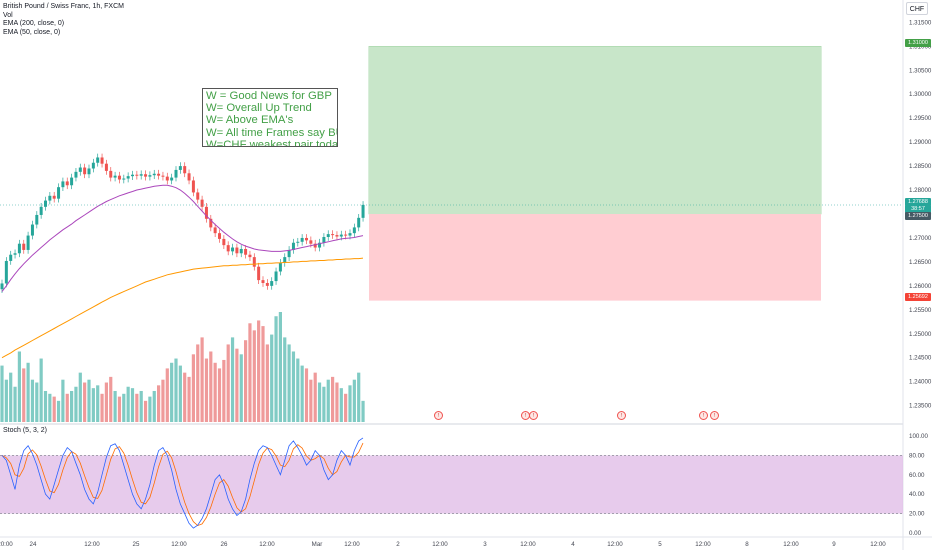 The width and height of the screenshot is (932, 550). Describe the element at coordinates (272, 142) in the screenshot. I see `note-line: W=CHF weakest pair today` at that location.